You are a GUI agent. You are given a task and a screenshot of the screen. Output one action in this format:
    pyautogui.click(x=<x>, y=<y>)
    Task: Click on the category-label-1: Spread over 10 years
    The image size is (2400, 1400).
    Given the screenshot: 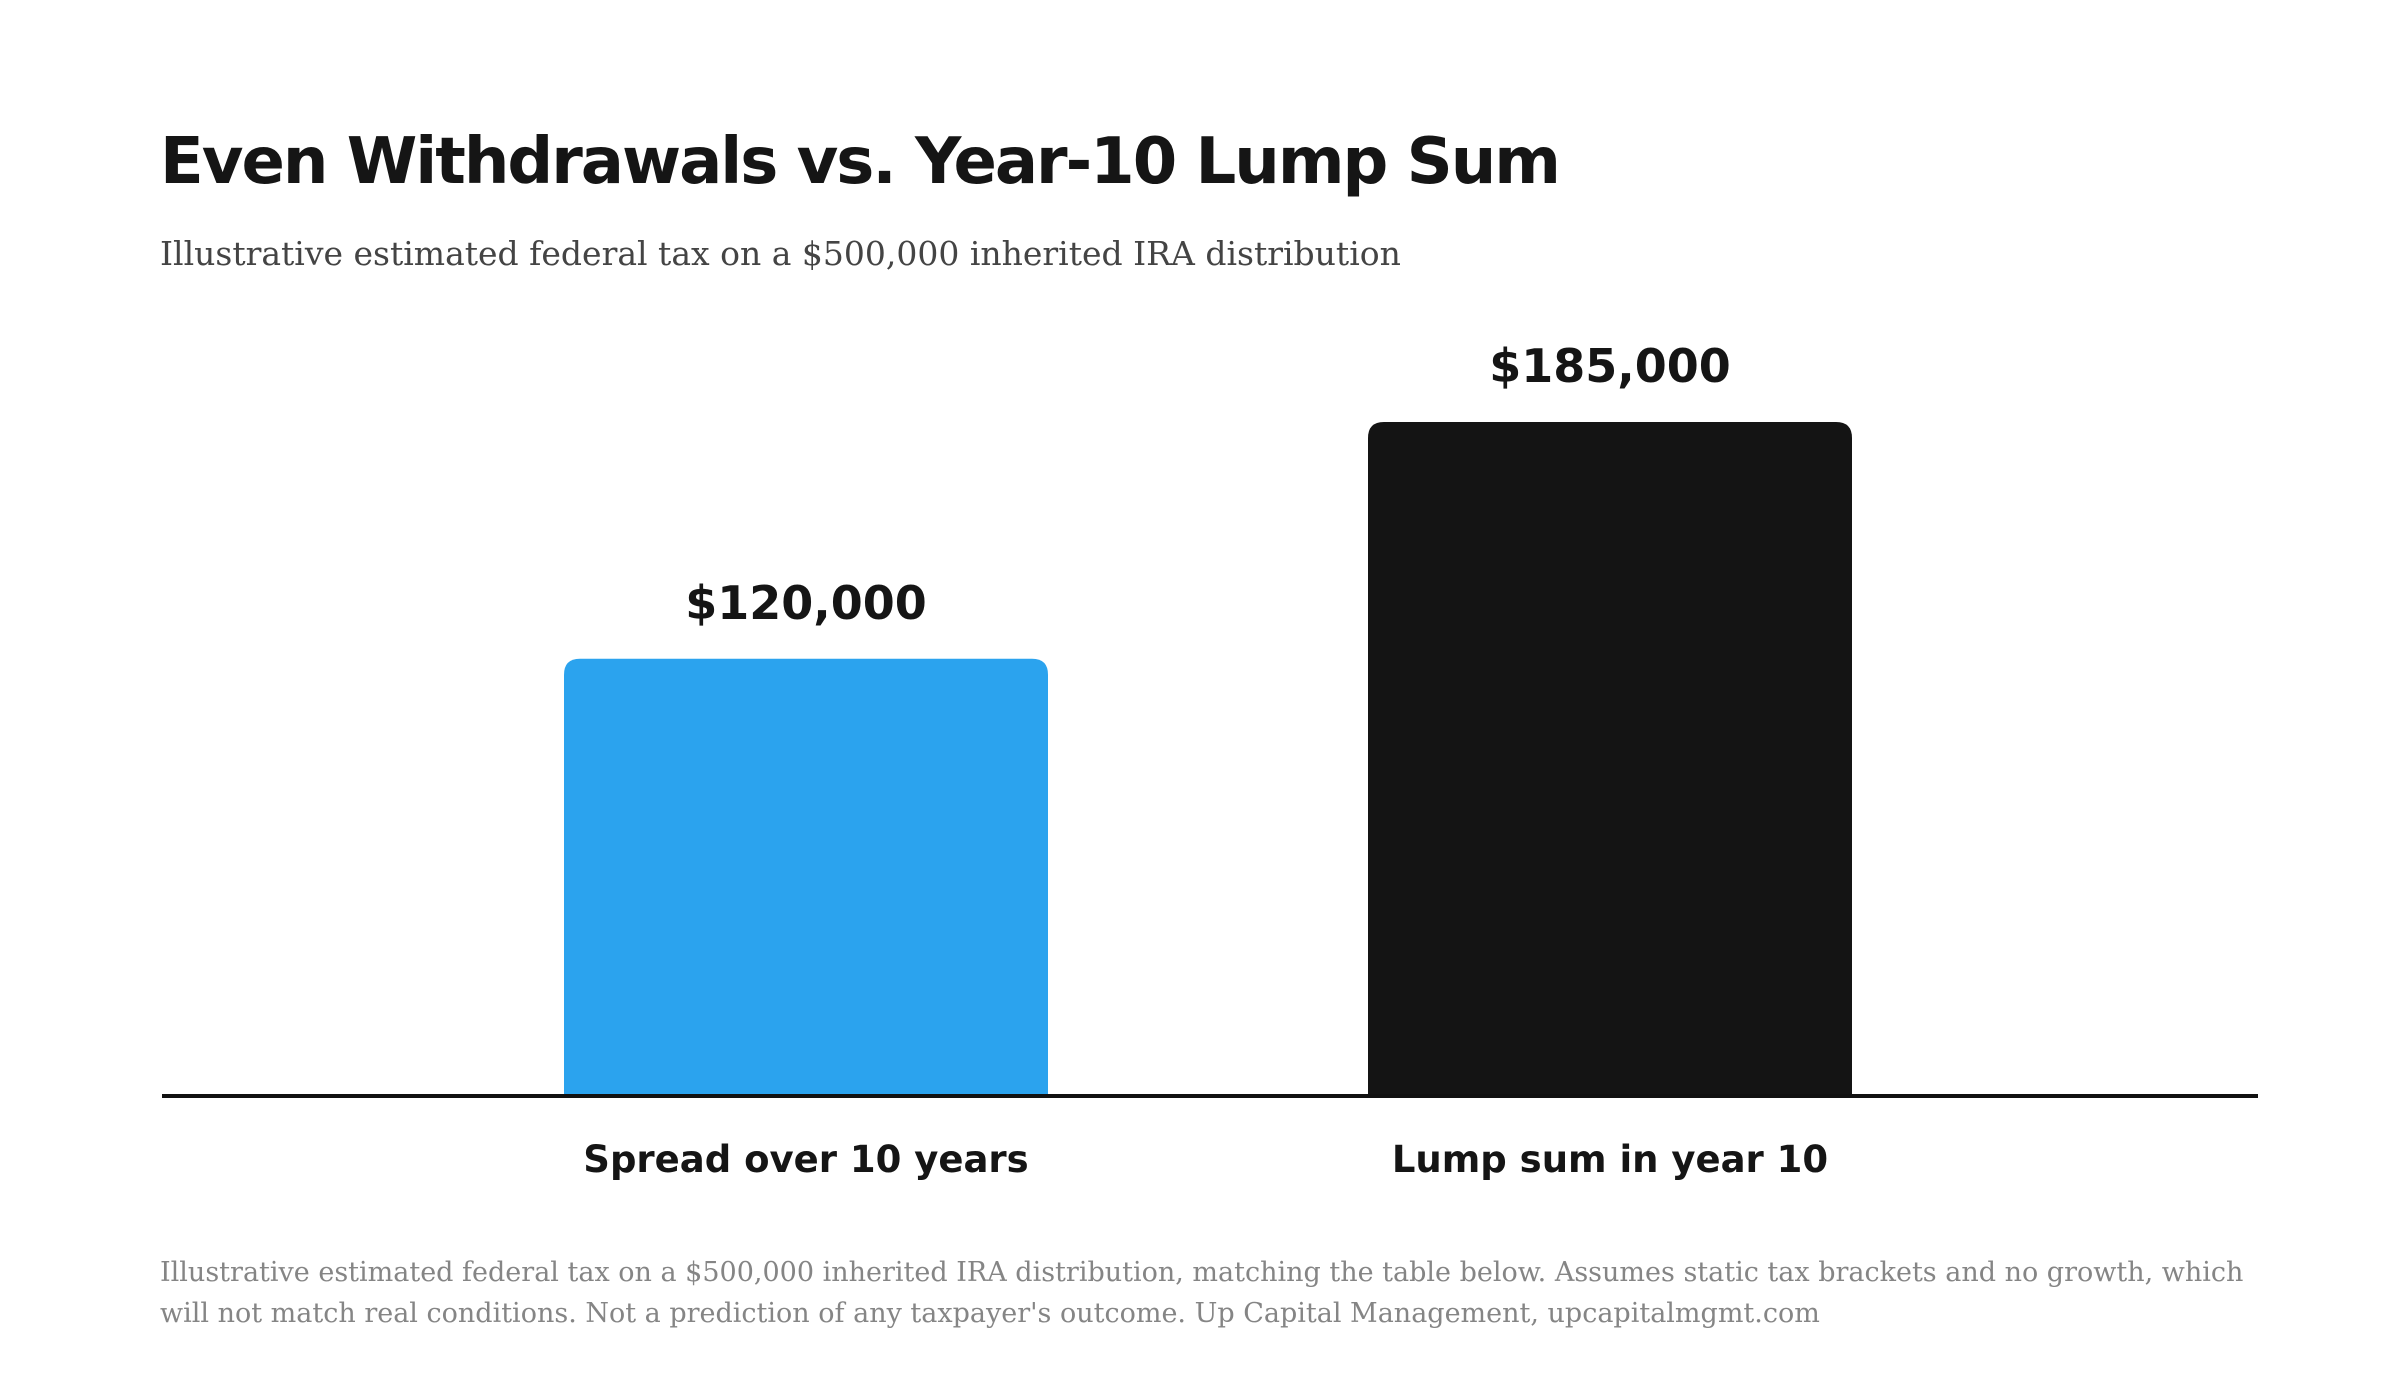 What is the action you would take?
    pyautogui.click(x=805, y=1159)
    